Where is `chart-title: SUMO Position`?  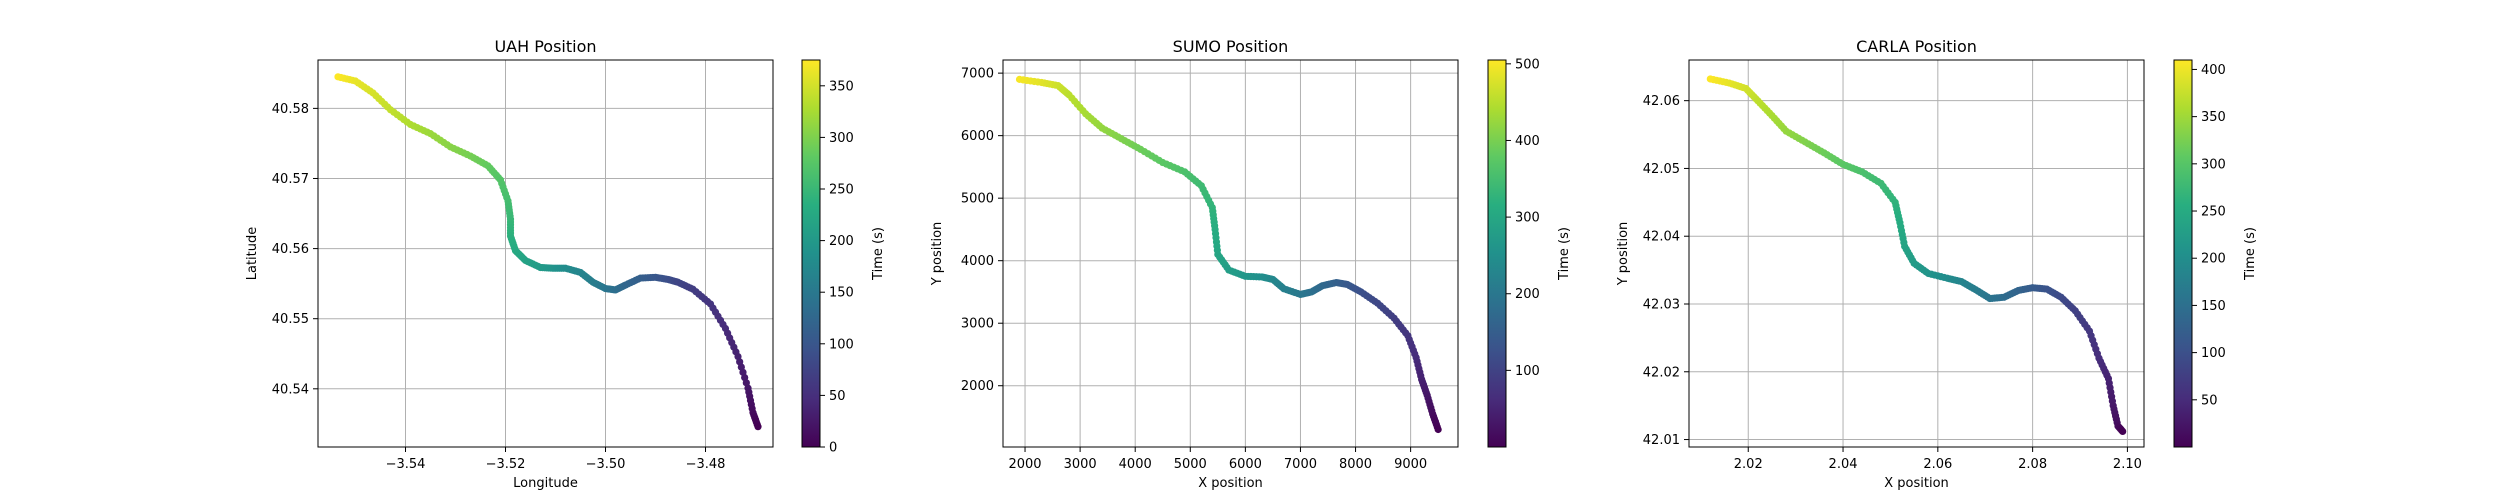
chart-title: SUMO Position is located at coordinates (1231, 46).